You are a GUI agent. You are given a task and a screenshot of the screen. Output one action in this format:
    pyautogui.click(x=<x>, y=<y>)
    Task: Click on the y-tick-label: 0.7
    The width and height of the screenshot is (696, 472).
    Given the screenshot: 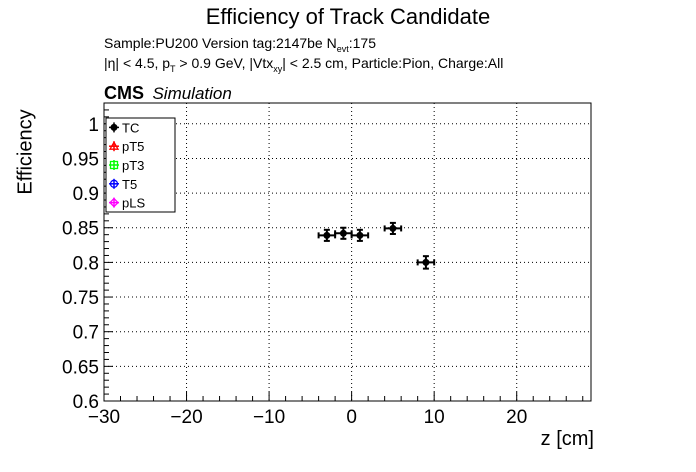 What is the action you would take?
    pyautogui.click(x=86, y=333)
    